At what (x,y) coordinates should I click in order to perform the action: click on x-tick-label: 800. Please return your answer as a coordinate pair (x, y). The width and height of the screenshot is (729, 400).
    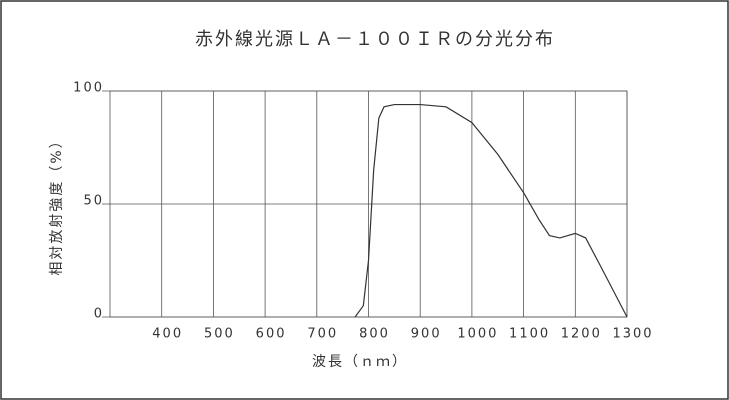
    Looking at the image, I should click on (374, 334).